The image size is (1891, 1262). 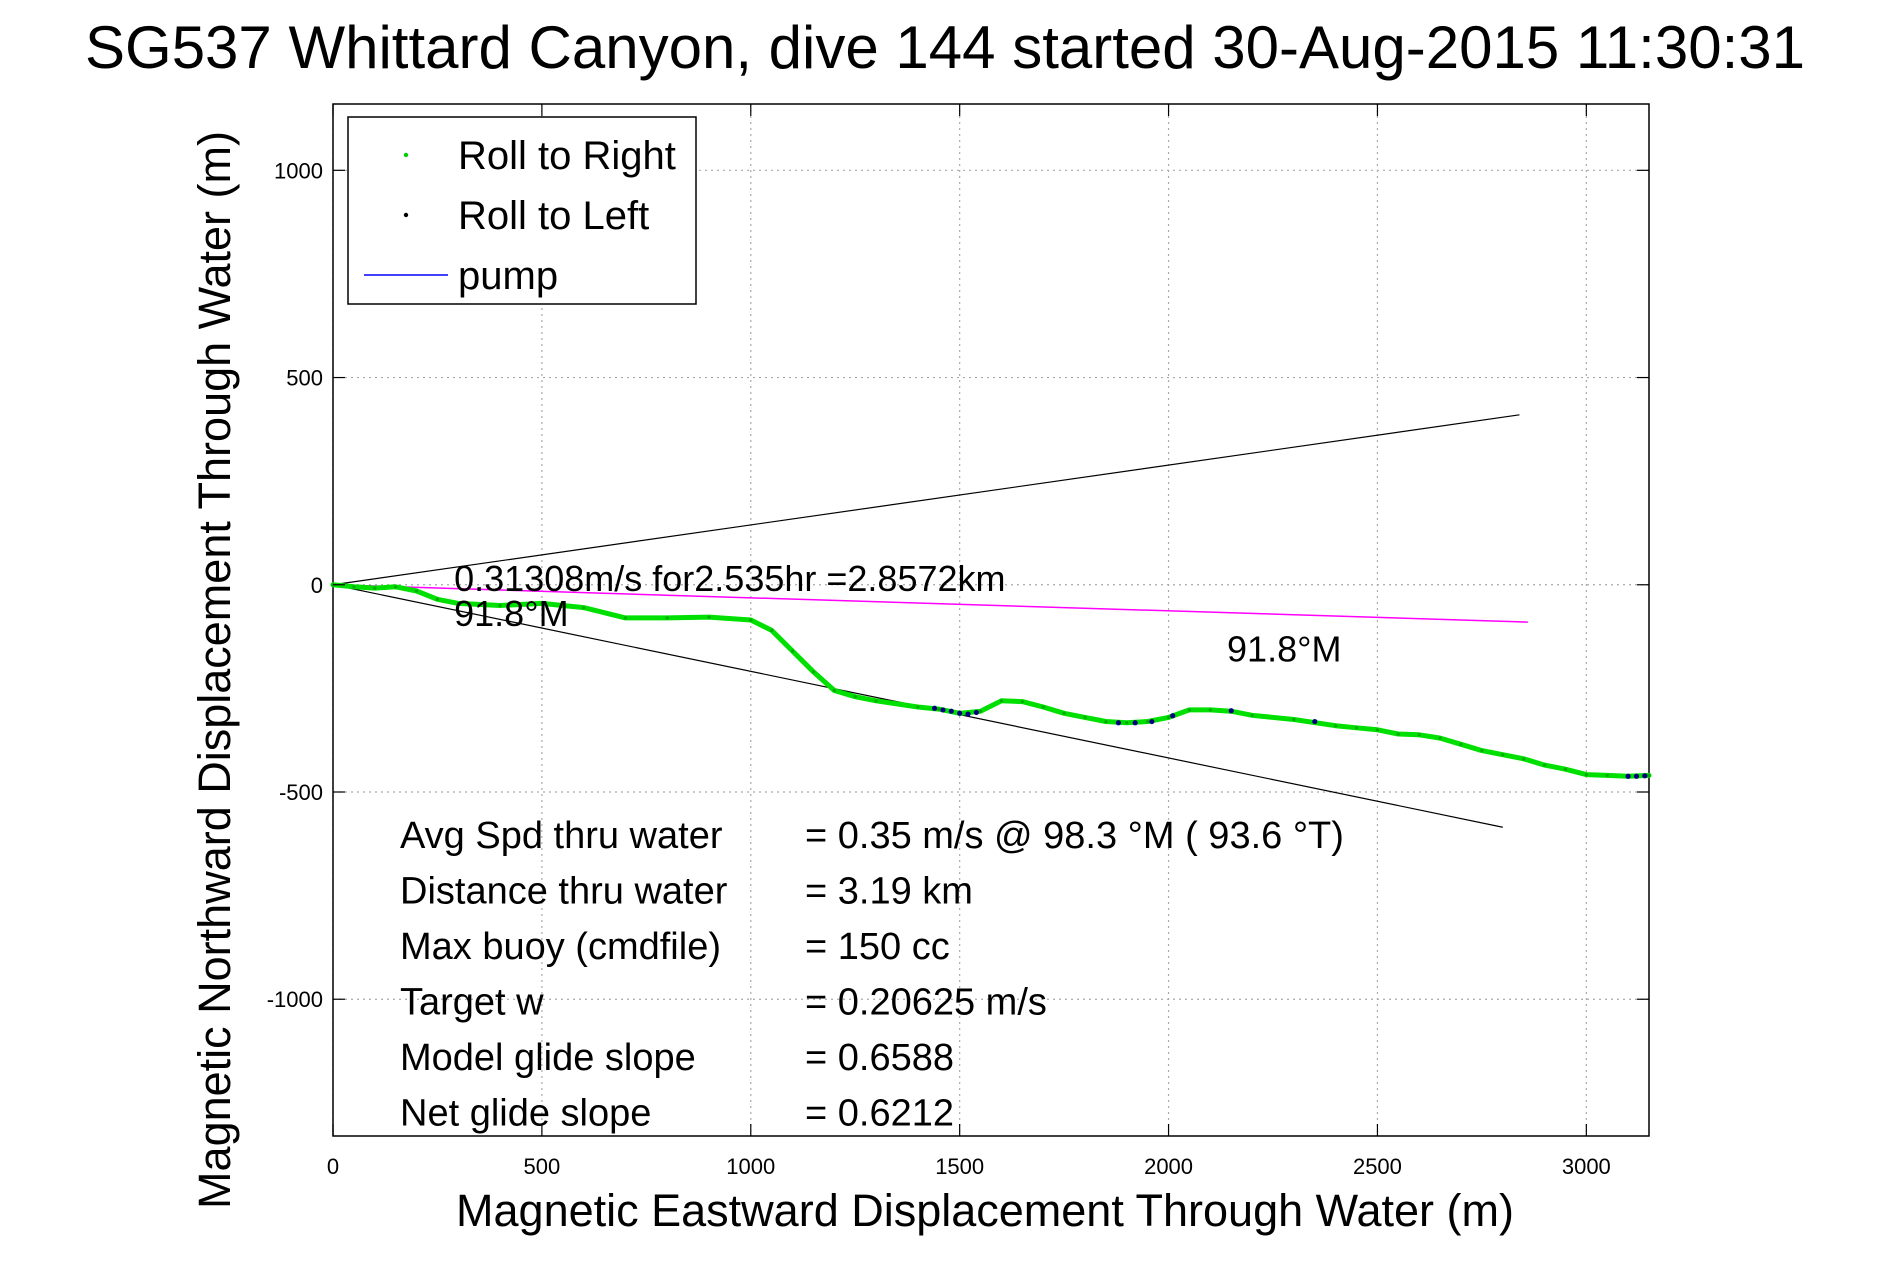 What do you see at coordinates (508, 276) in the screenshot?
I see `legend-entry: pump` at bounding box center [508, 276].